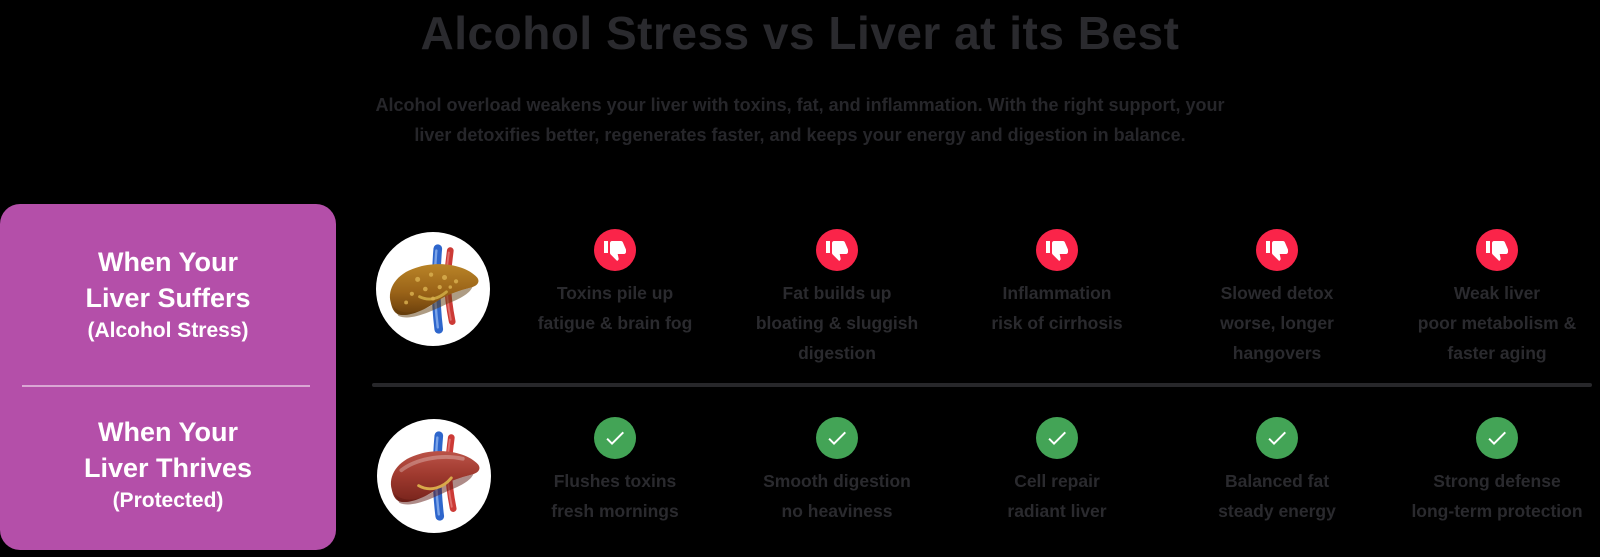 The height and width of the screenshot is (557, 1600). I want to click on thrives-column-1: Flushes toxins fresh mornings, so click(615, 471).